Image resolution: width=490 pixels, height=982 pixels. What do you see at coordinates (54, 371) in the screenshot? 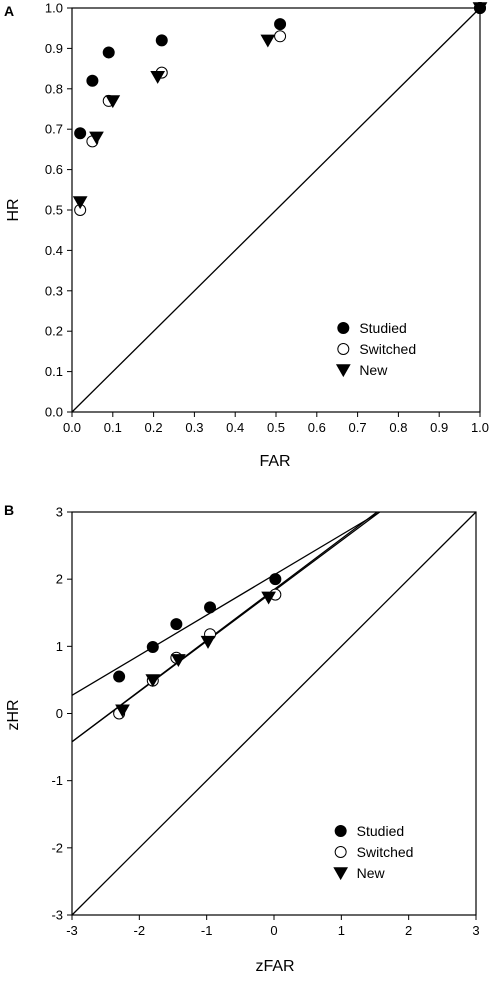
I see `y-tick-label: 0.1` at bounding box center [54, 371].